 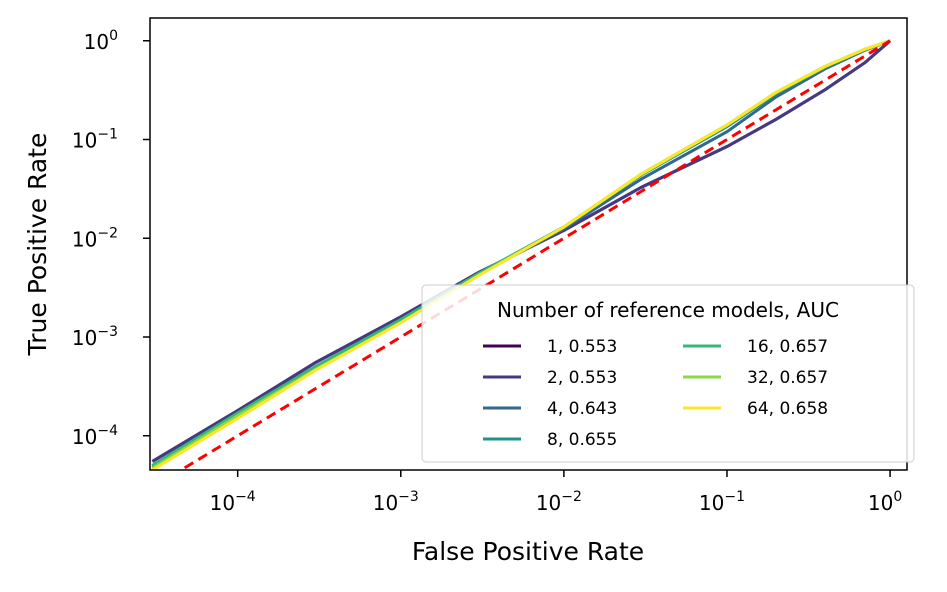 What do you see at coordinates (528, 551) in the screenshot?
I see `x-axis-label: False Positive Rate` at bounding box center [528, 551].